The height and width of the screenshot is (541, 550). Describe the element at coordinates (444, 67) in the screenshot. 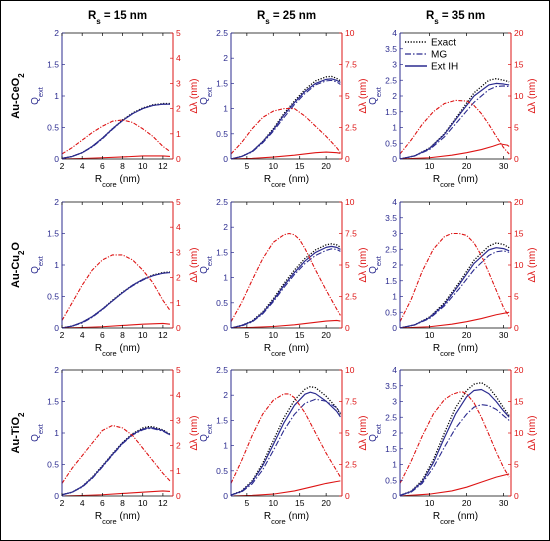

I see `legend-label-2: Ext IH` at that location.